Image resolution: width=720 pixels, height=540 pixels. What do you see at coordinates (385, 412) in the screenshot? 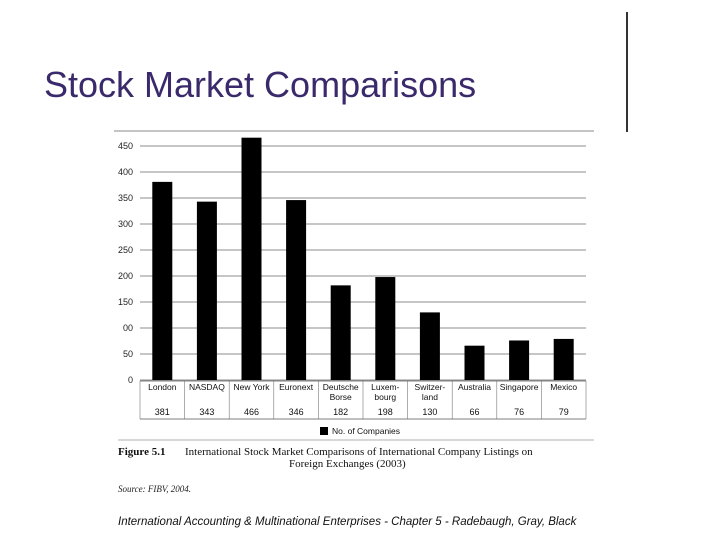
I see `value-label: 198` at bounding box center [385, 412].